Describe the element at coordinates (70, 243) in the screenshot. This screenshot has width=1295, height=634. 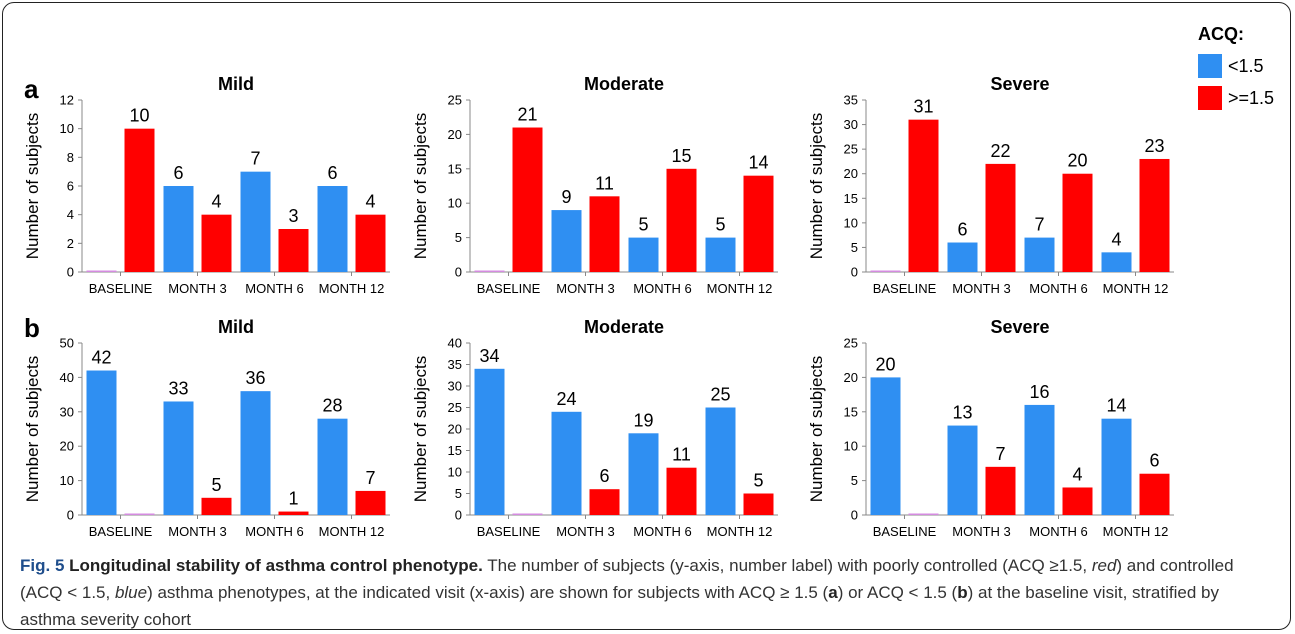
I see `y-tick-label: 2` at that location.